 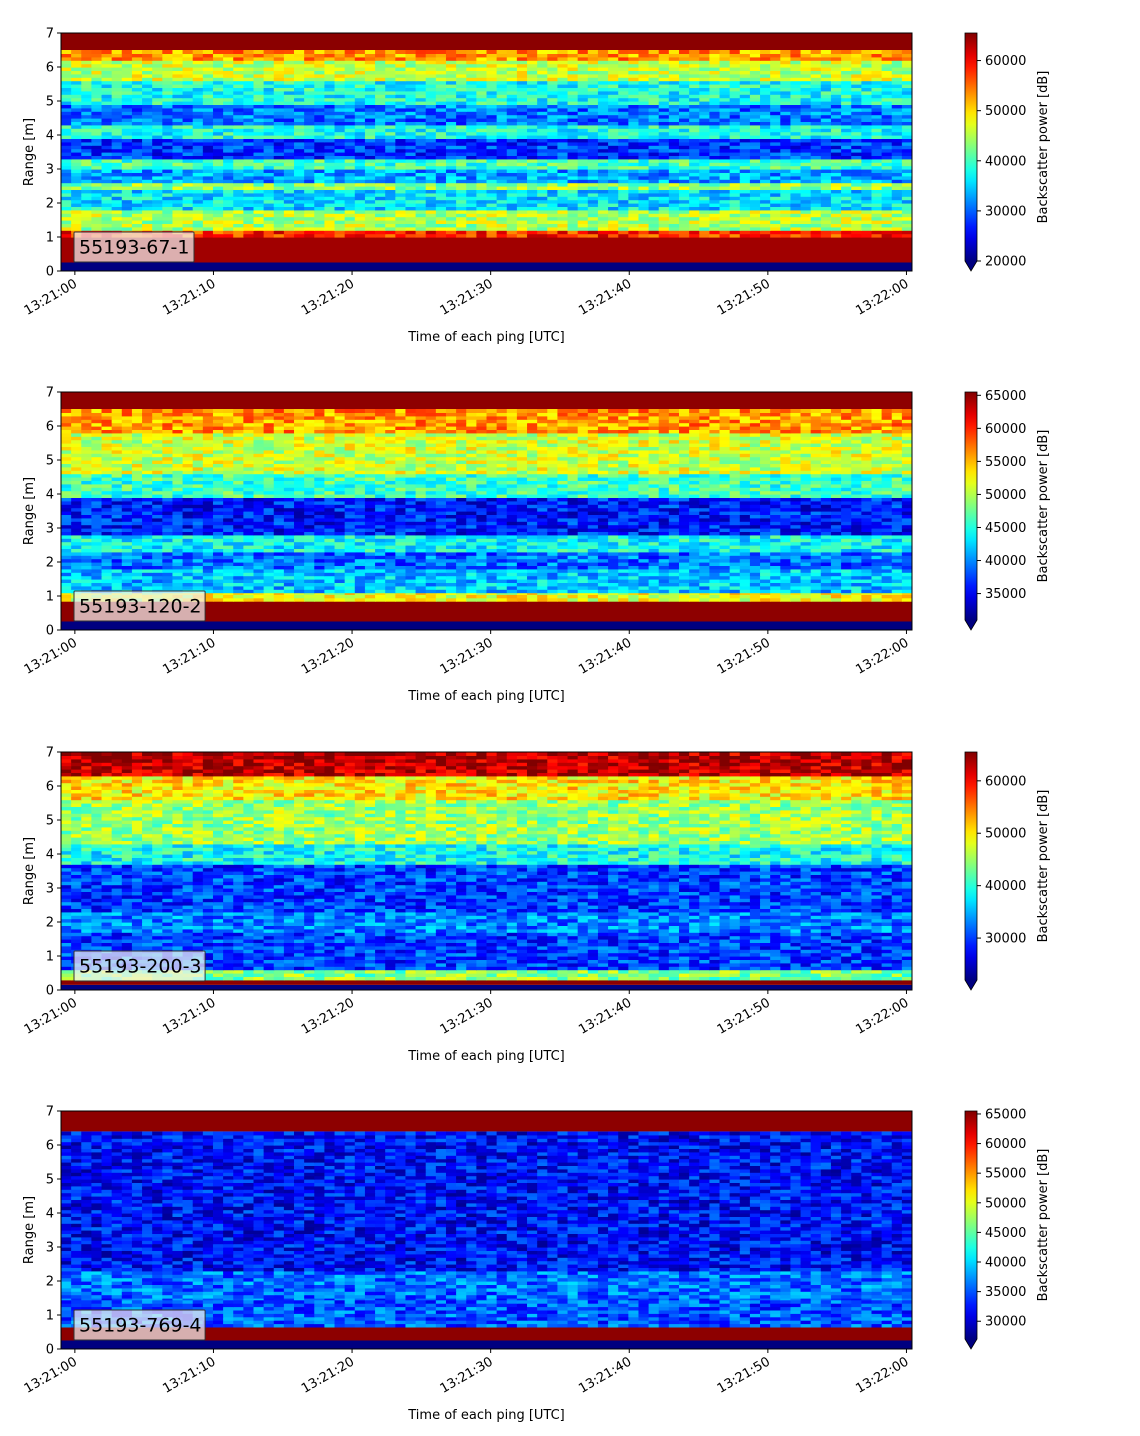 What do you see at coordinates (50, 34) in the screenshot?
I see `y-tick-label: 7` at bounding box center [50, 34].